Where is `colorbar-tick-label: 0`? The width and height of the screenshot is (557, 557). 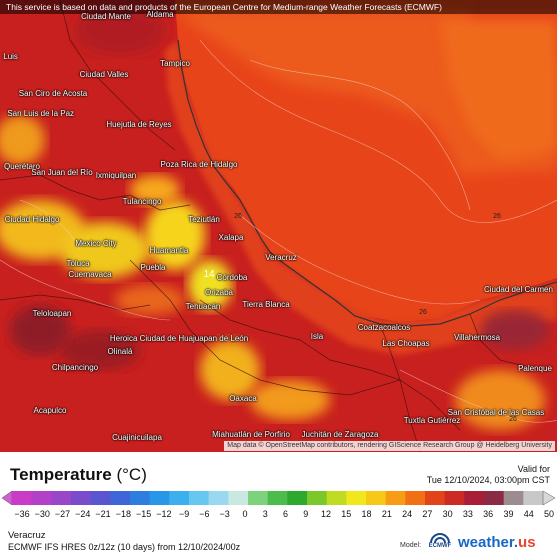
colorbar-tick-label: 0 is located at coordinates (245, 514).